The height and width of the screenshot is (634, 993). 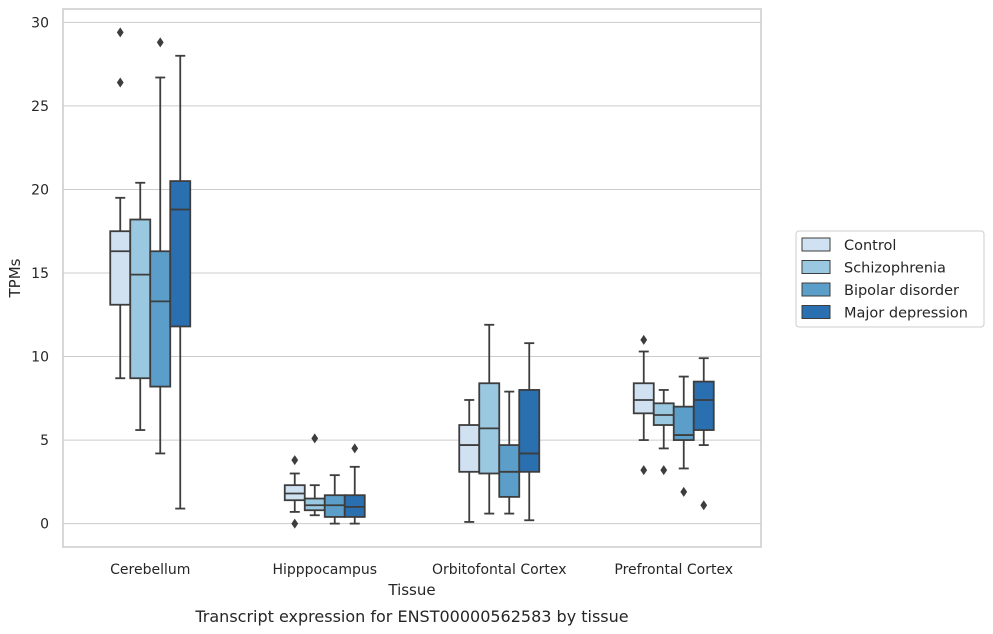 What do you see at coordinates (895, 269) in the screenshot?
I see `legend-label: Schizophrenia` at bounding box center [895, 269].